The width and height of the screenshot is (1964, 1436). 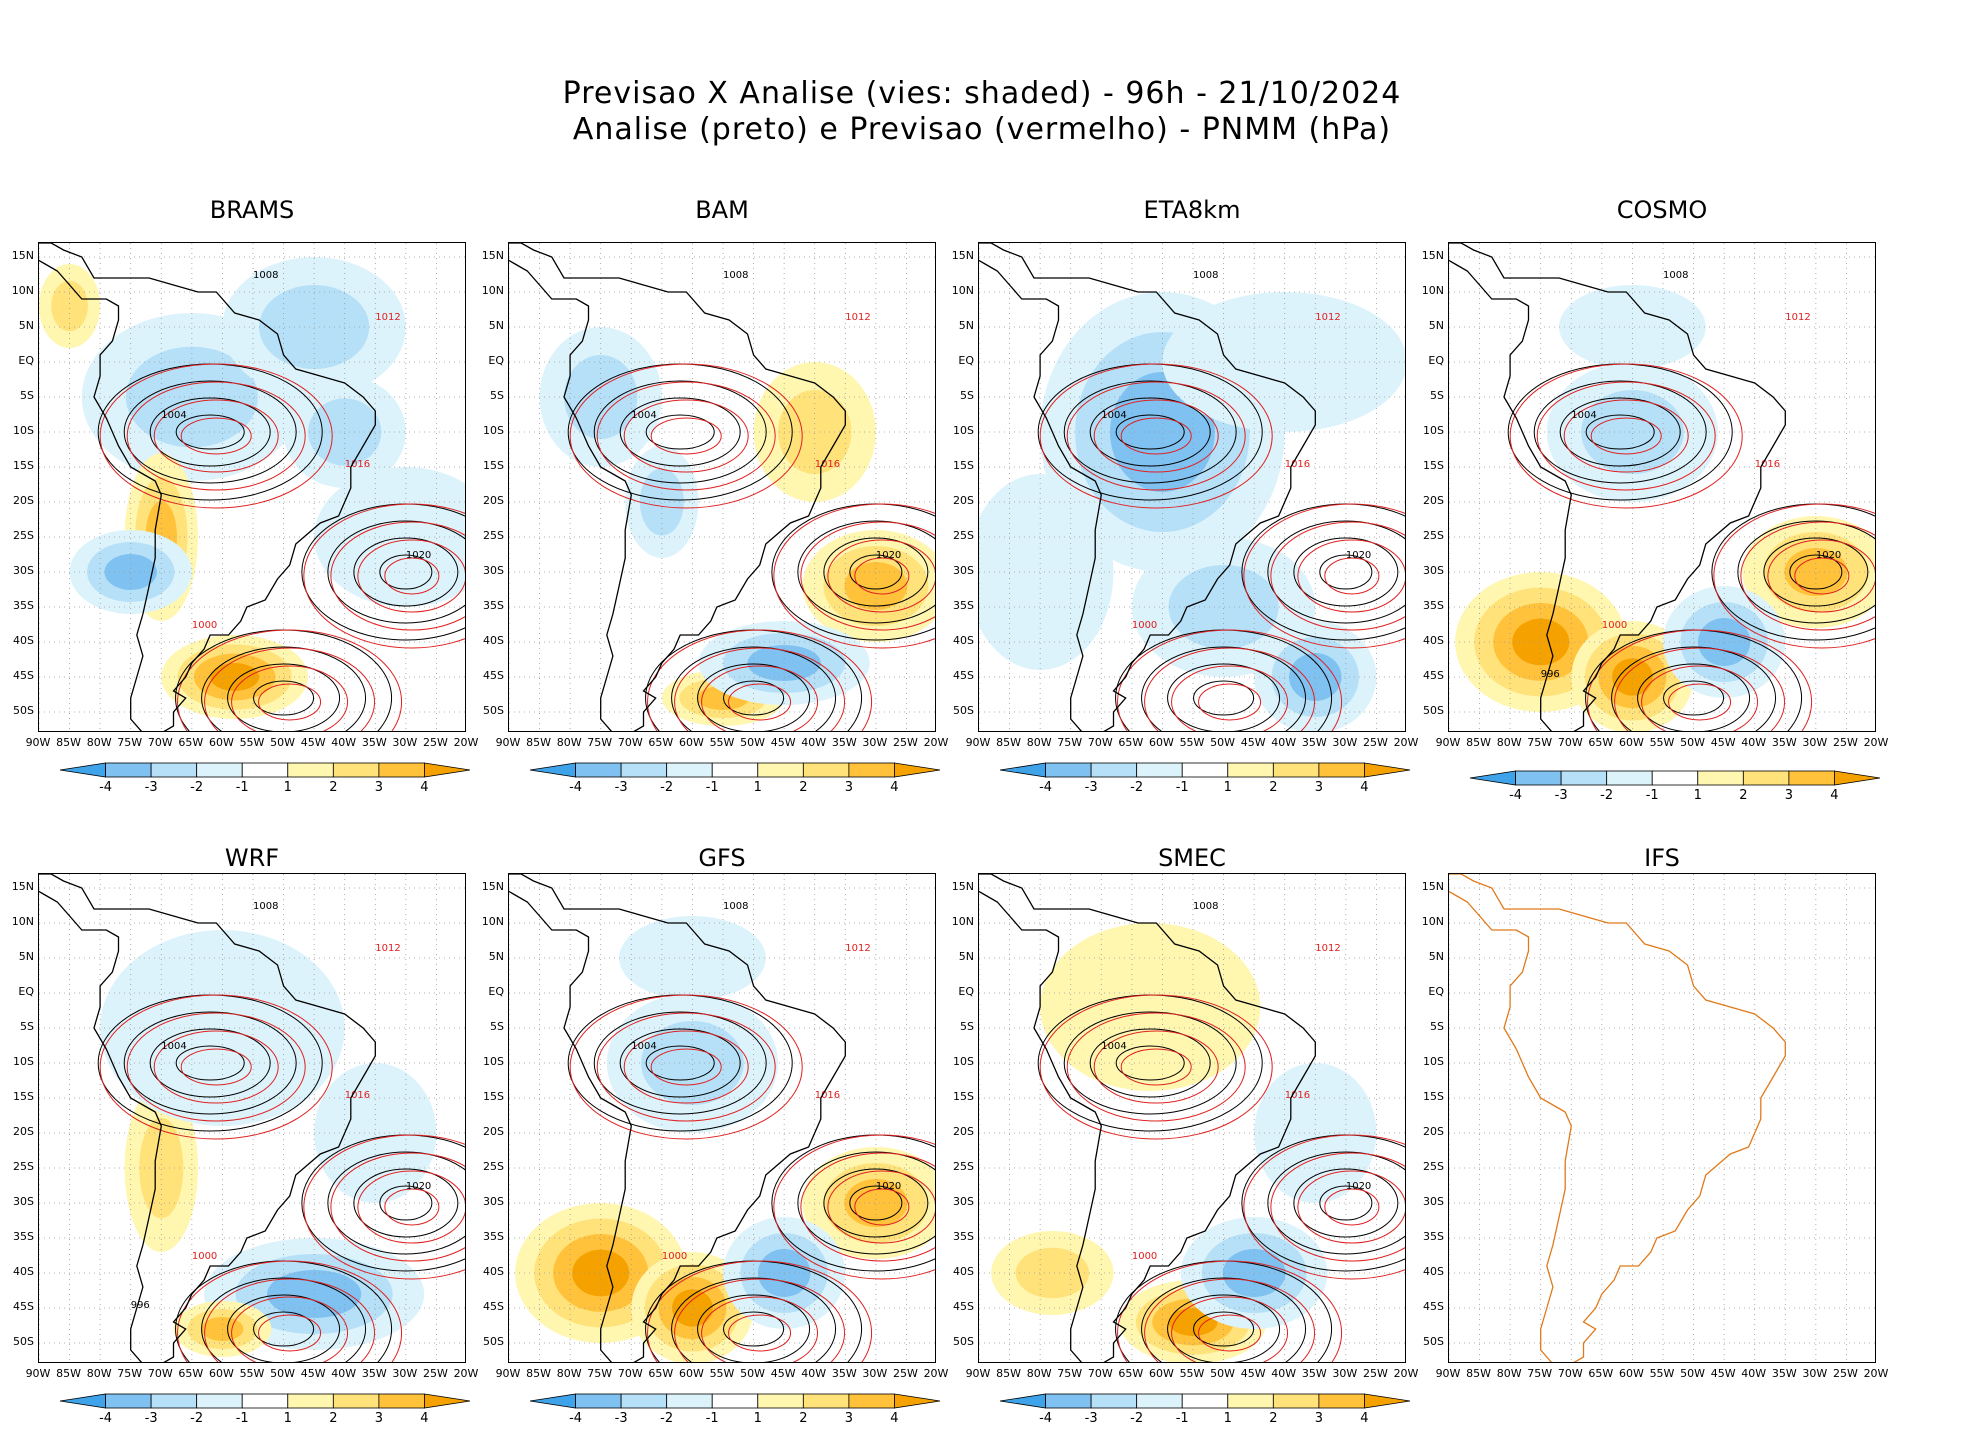 I want to click on colorbar-eta8km, so click(x=1205, y=770).